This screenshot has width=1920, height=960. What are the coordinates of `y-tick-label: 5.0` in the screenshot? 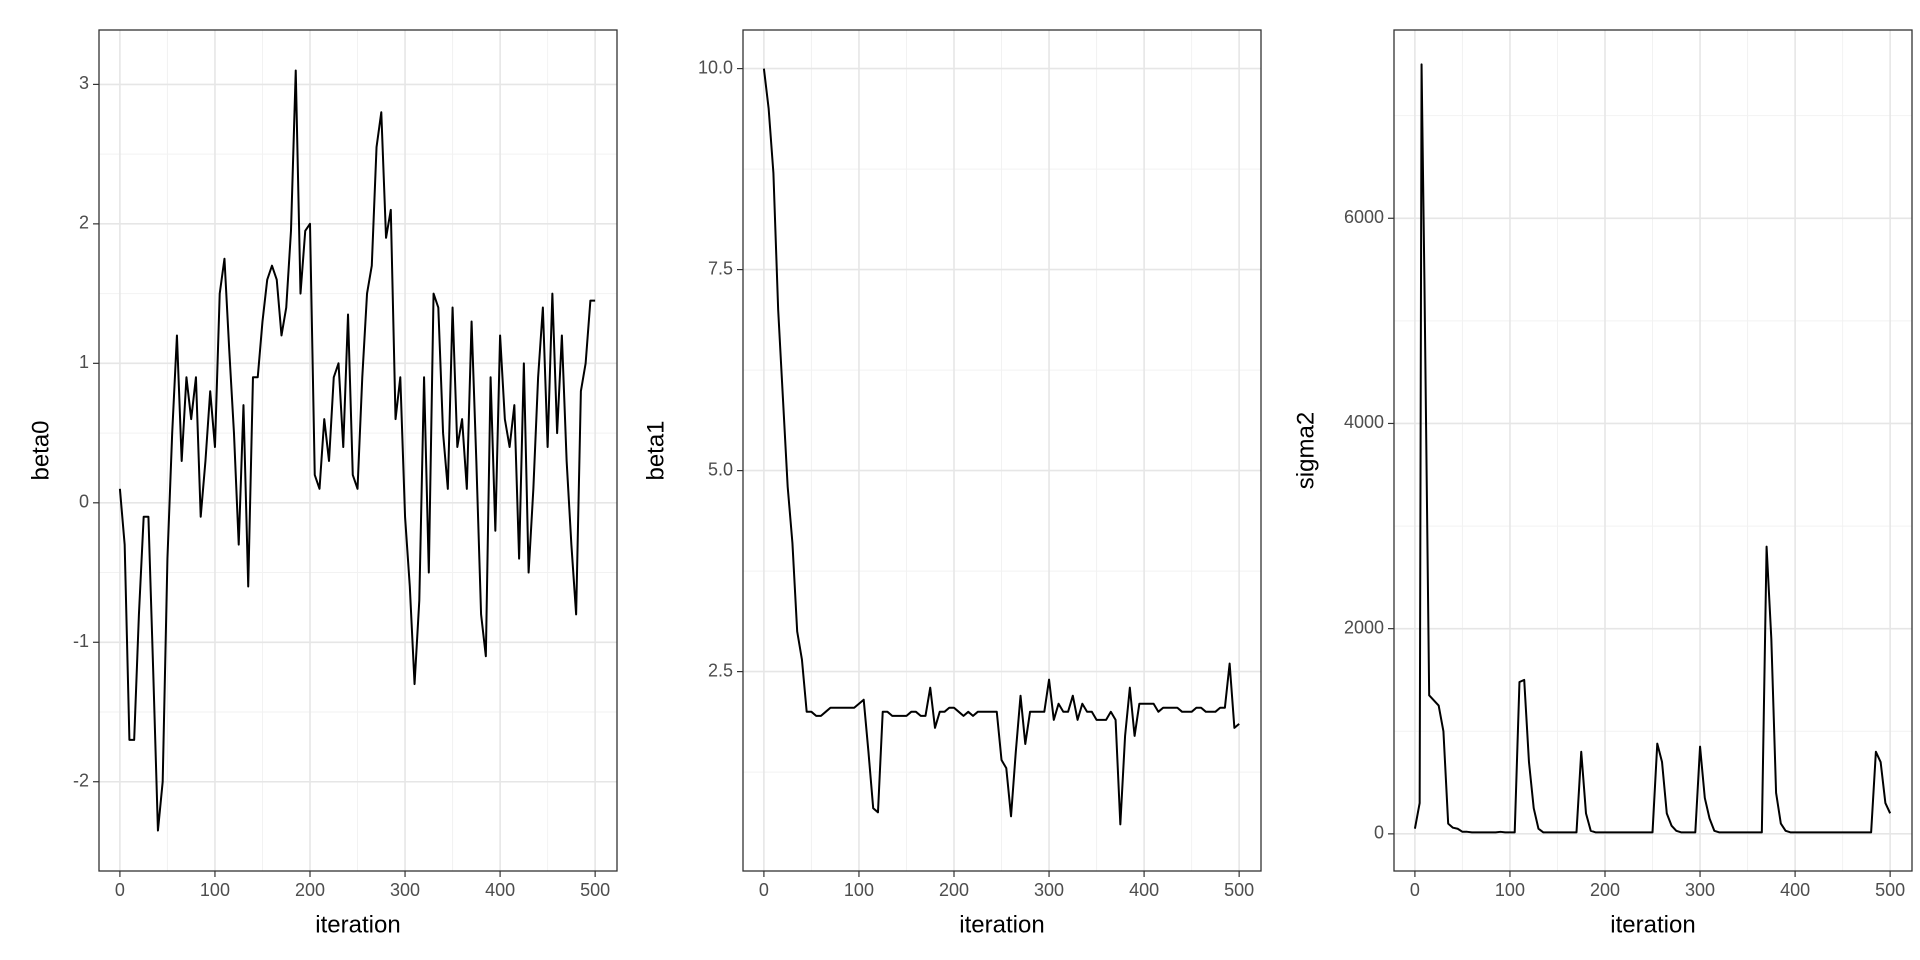 It's located at (720, 469).